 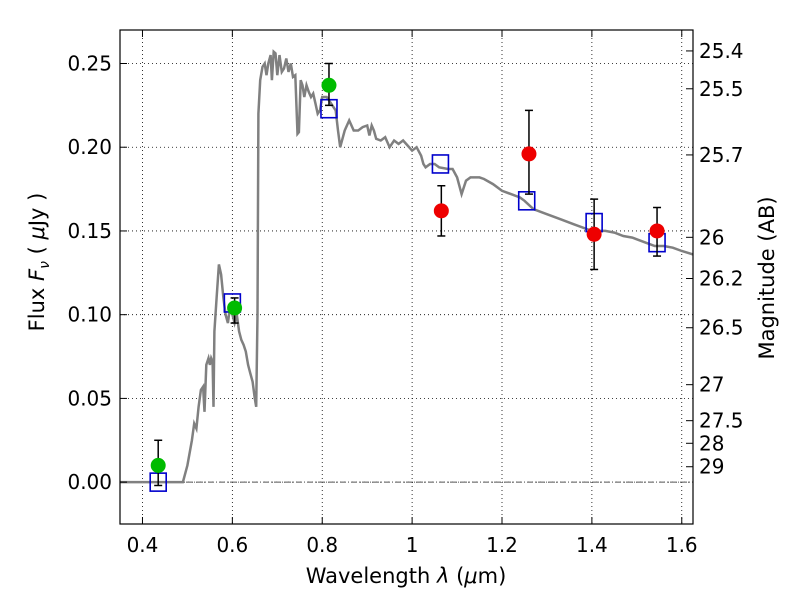 I want to click on x-tick-label: 1, so click(x=412, y=545).